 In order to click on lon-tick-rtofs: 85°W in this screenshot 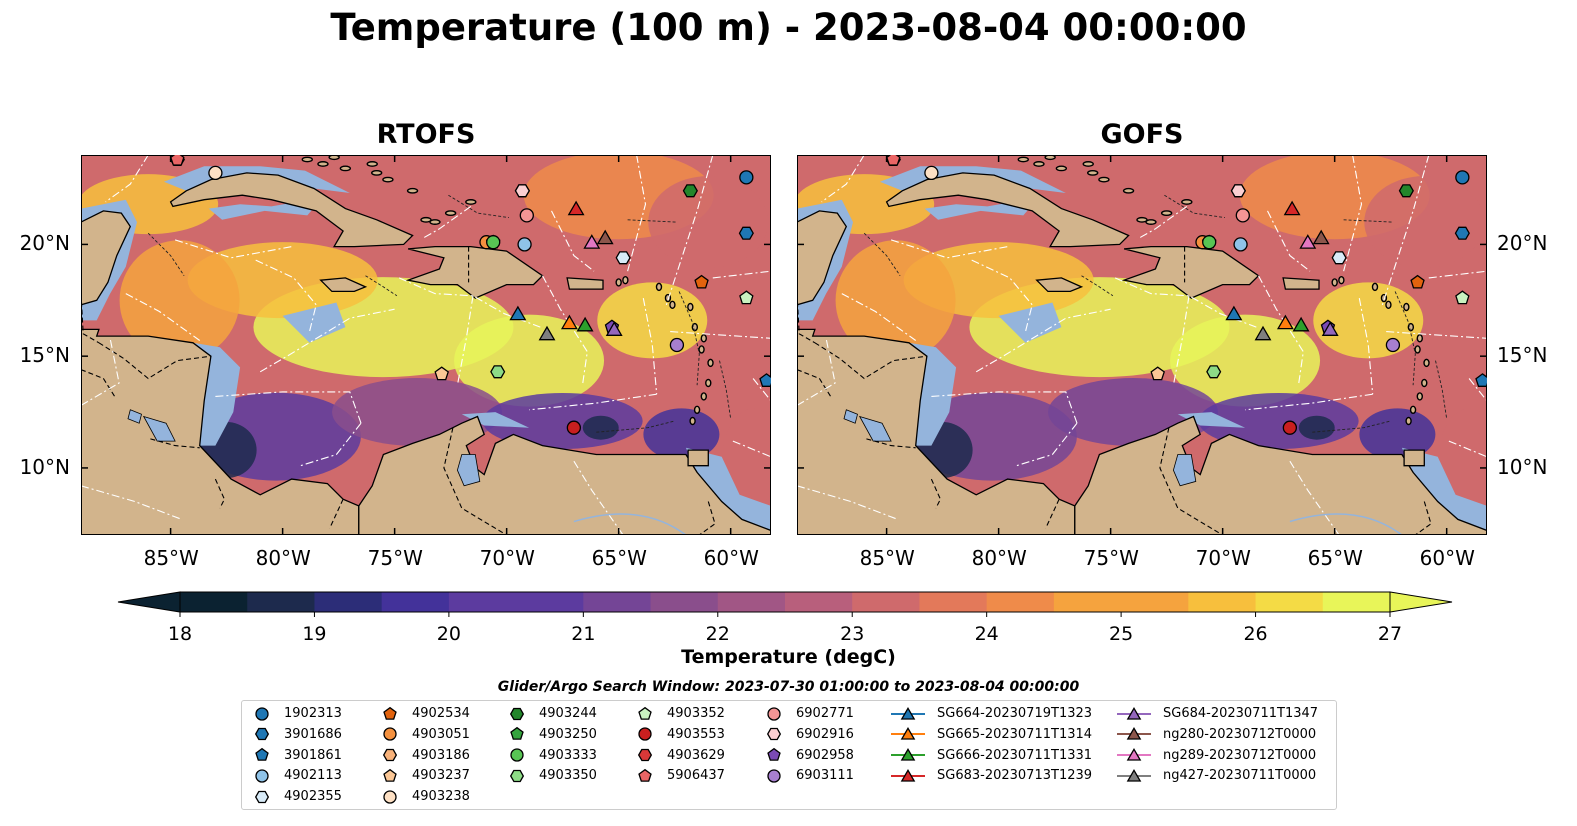, I will do `click(171, 558)`.